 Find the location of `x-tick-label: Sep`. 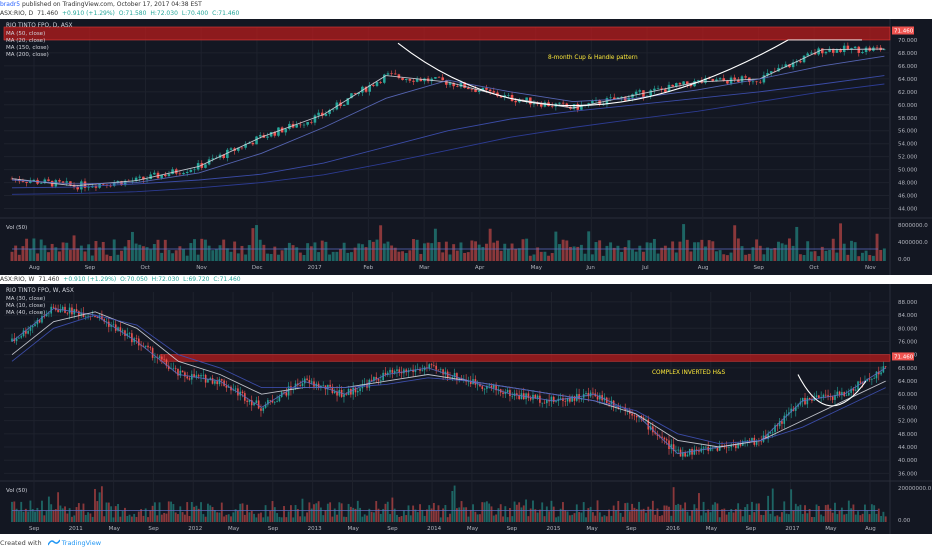

x-tick-label: Sep is located at coordinates (153, 529).